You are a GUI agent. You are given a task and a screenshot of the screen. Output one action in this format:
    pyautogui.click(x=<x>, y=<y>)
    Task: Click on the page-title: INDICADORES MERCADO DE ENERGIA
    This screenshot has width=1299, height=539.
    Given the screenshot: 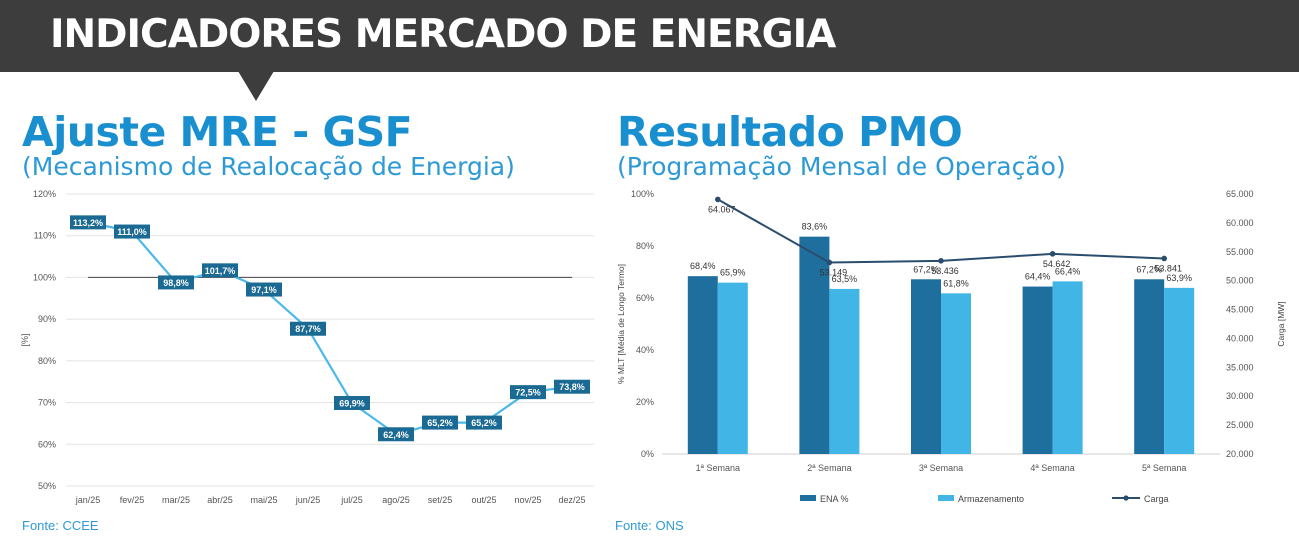 What is the action you would take?
    pyautogui.click(x=443, y=34)
    